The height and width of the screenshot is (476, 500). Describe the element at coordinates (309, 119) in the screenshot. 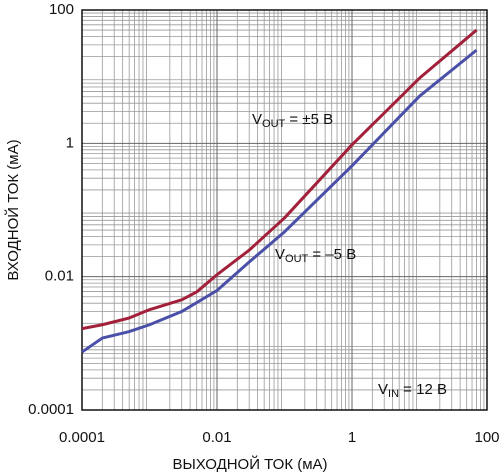

I see `annotation-rest: = ±5 В` at that location.